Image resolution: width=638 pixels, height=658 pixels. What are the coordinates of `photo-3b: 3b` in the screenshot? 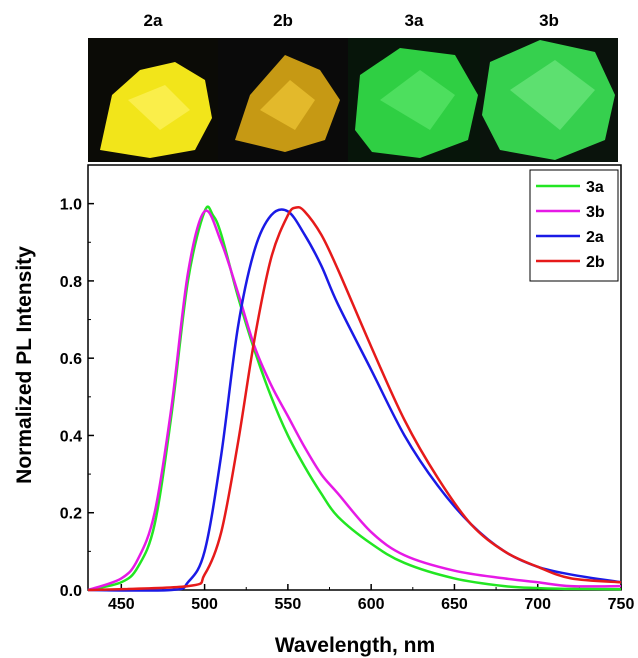 It's located at (549, 86).